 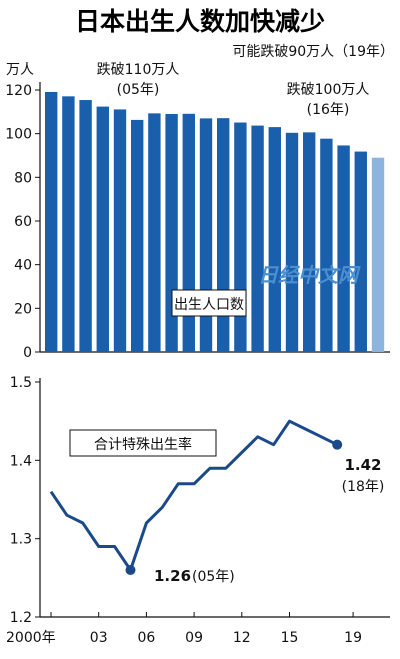 I want to click on line-y-tick-label: 1.4, so click(x=21, y=461).